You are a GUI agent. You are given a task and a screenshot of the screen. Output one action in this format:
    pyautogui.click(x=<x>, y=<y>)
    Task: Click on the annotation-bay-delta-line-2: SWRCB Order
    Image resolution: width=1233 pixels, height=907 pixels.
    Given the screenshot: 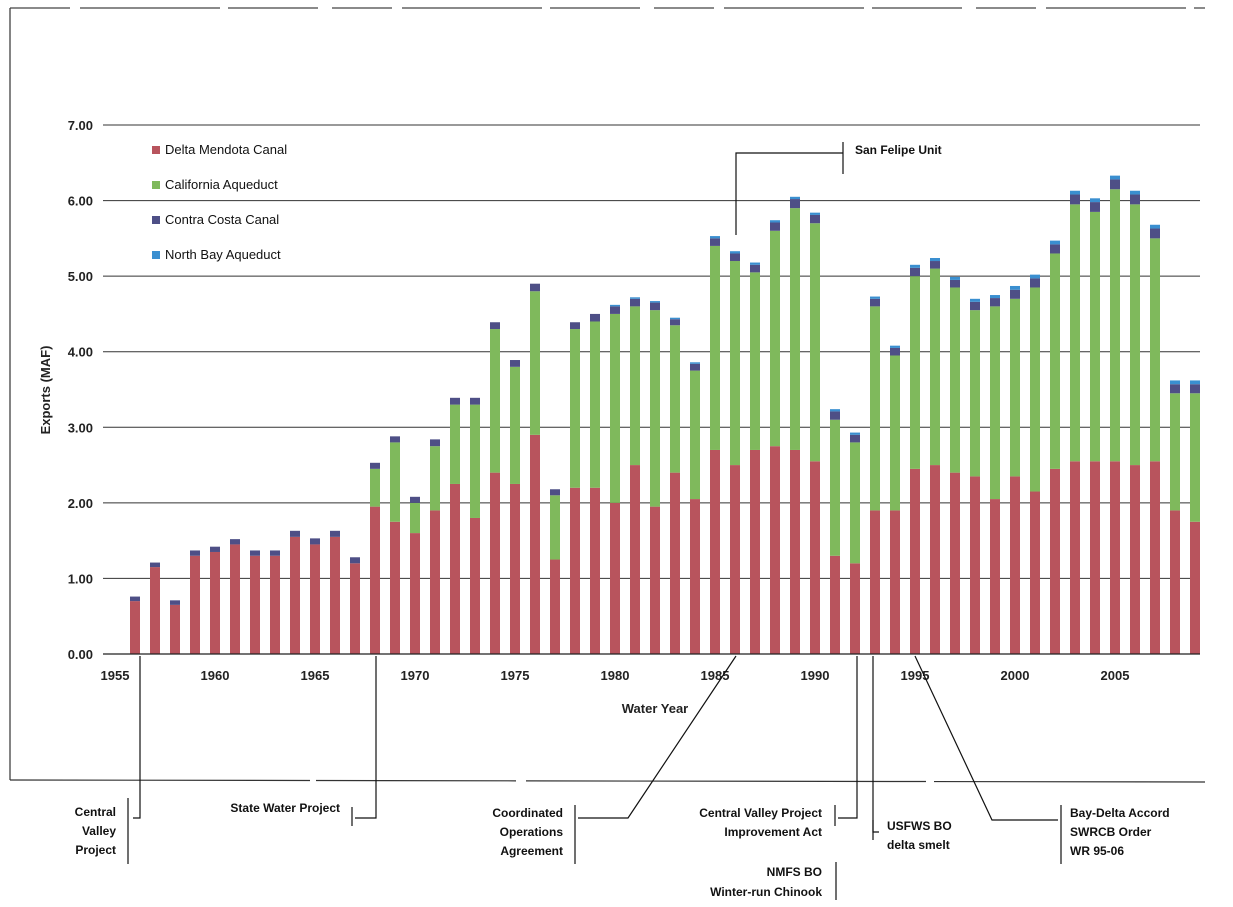 What is the action you would take?
    pyautogui.click(x=1111, y=832)
    